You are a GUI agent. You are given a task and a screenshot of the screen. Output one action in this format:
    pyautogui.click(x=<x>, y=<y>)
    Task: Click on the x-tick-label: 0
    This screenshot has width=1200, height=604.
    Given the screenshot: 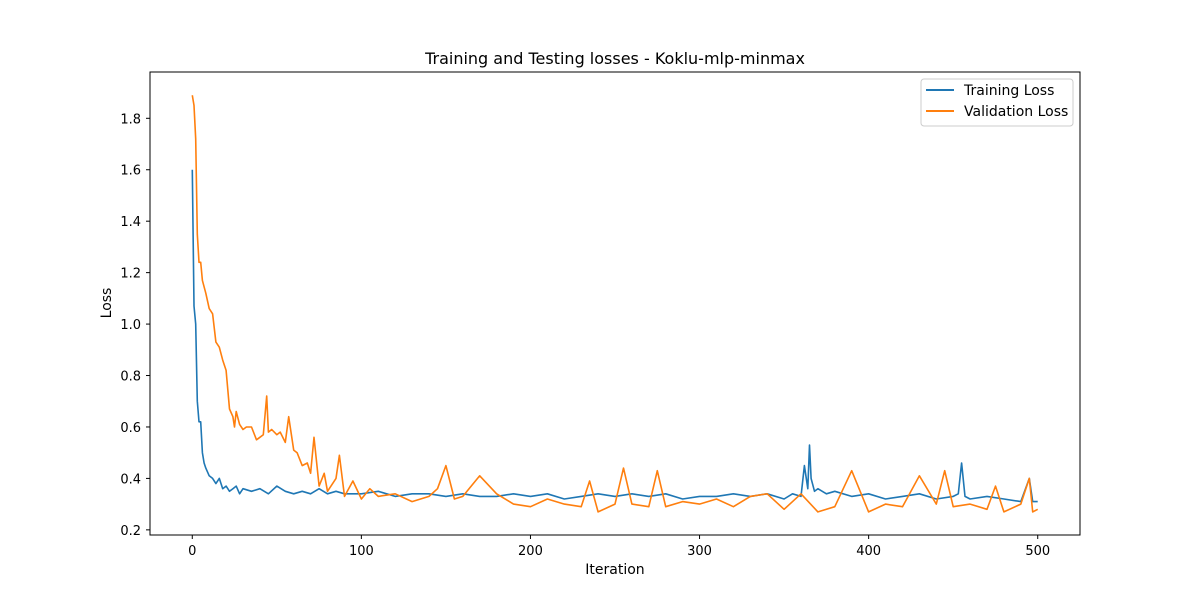 What is the action you would take?
    pyautogui.click(x=192, y=551)
    